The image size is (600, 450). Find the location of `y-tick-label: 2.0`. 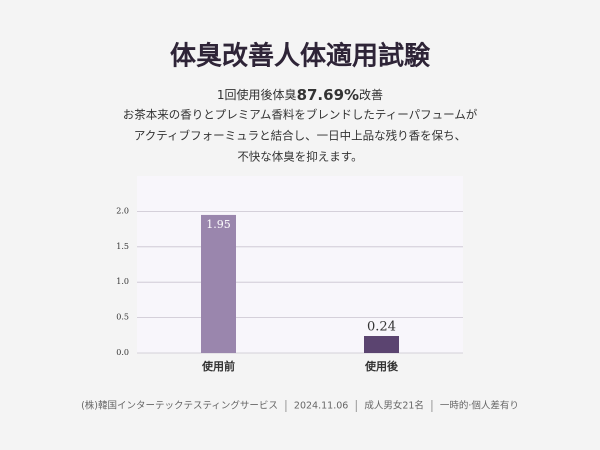

y-tick-label: 2.0 is located at coordinates (122, 210).